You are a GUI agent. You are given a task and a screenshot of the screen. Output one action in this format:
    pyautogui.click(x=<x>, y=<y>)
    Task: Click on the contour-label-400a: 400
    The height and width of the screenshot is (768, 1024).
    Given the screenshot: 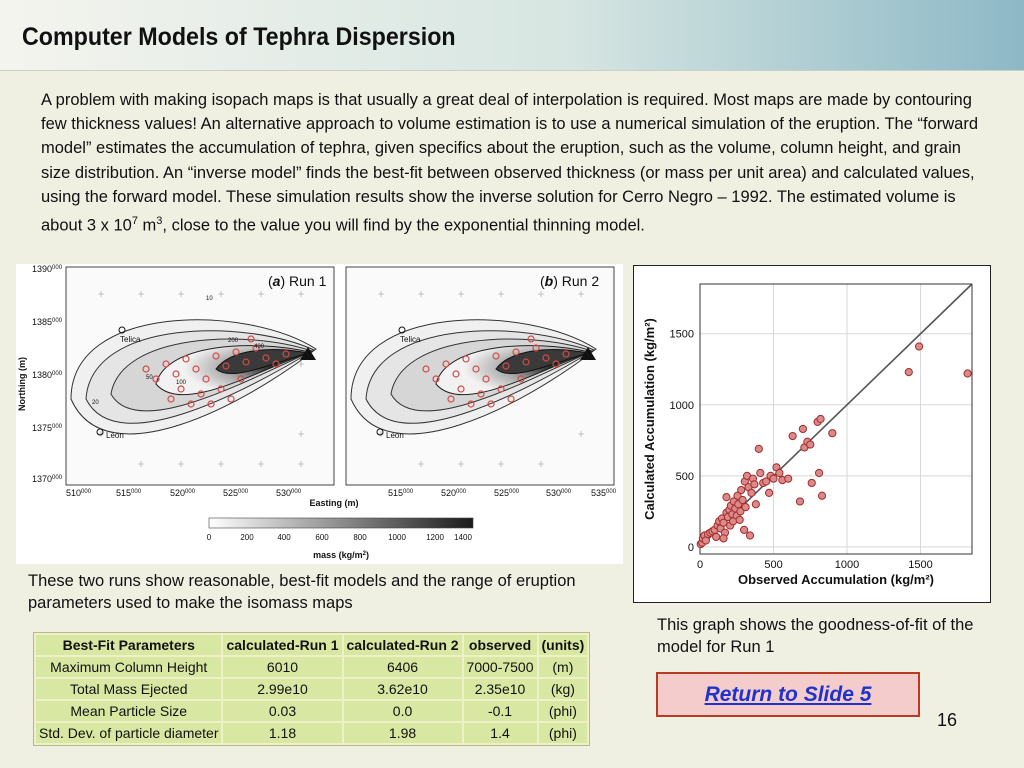 What is the action you would take?
    pyautogui.click(x=259, y=347)
    